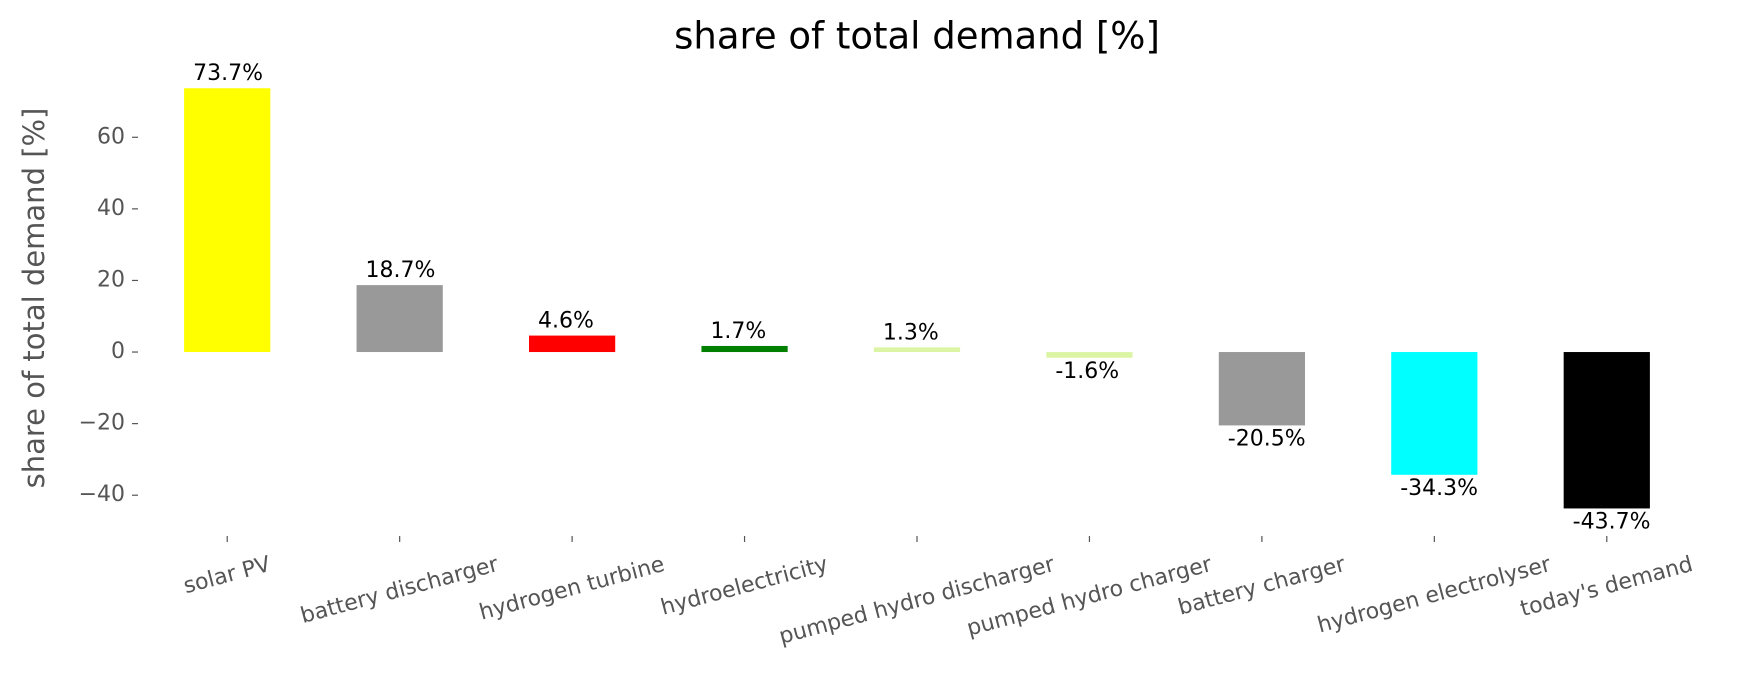 This screenshot has width=1737, height=689. What do you see at coordinates (111, 279) in the screenshot?
I see `y-tick-label: 20` at bounding box center [111, 279].